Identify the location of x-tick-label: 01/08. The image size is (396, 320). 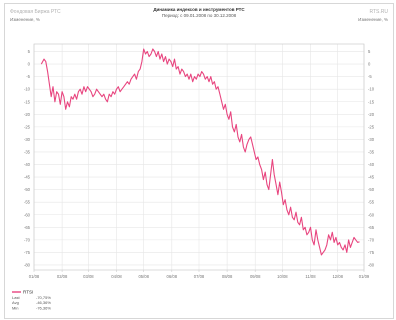
(34, 276).